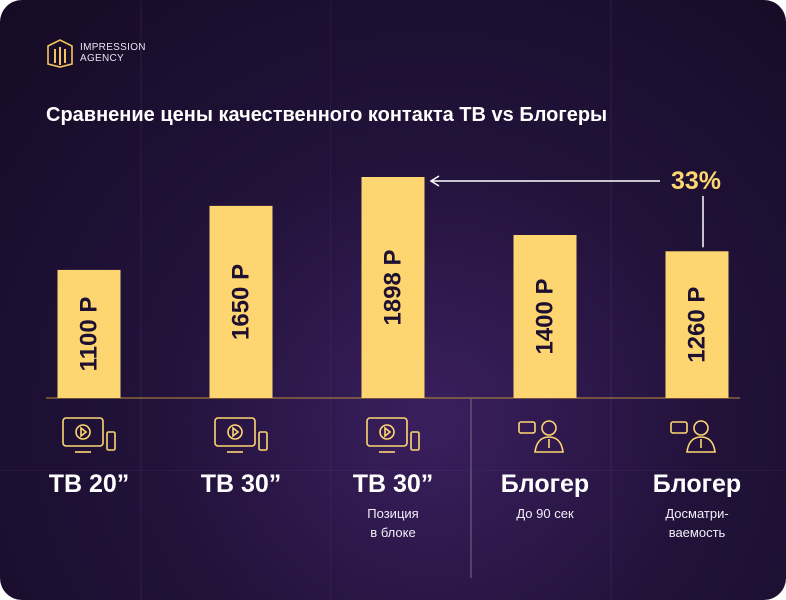  I want to click on category-label: Блогер Досматри-ваемость, so click(697, 506).